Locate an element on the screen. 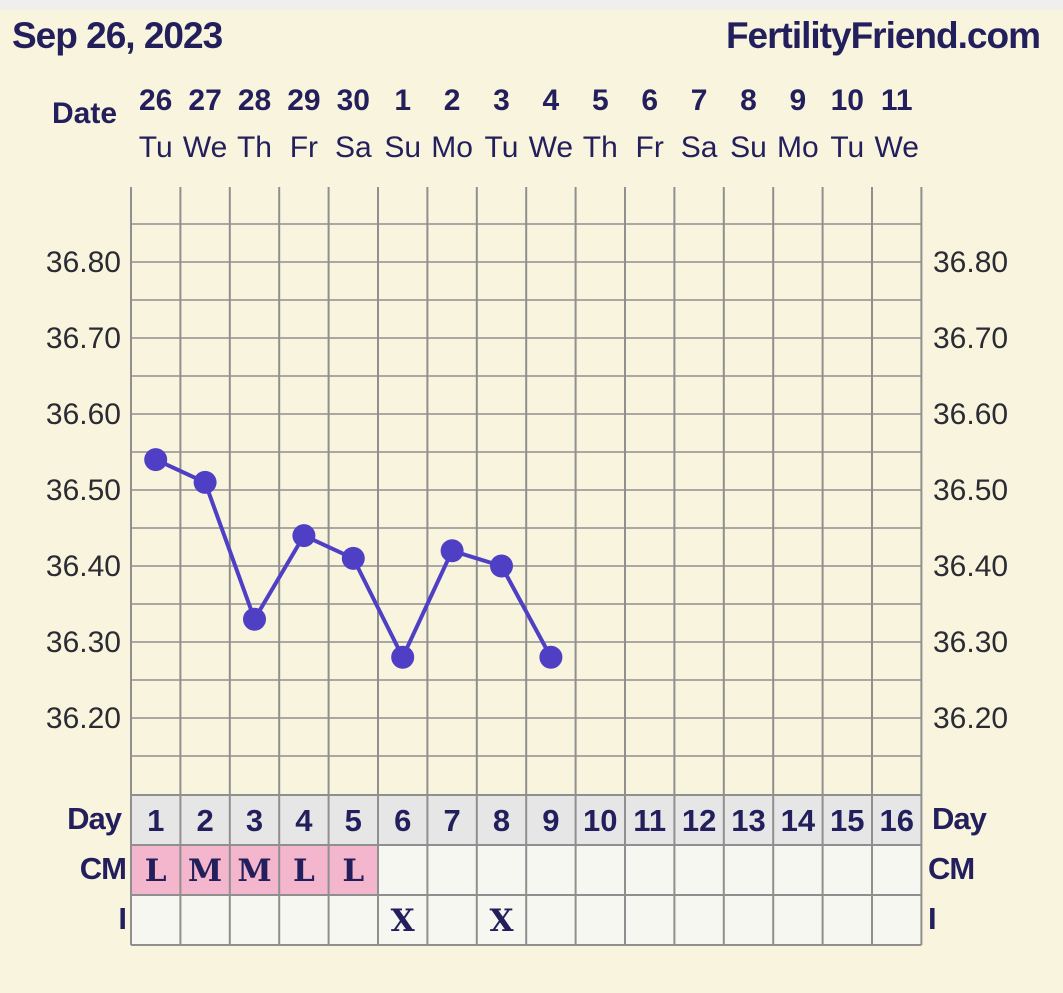 The image size is (1063, 993). cycle-day-label-12: 12 is located at coordinates (699, 820).